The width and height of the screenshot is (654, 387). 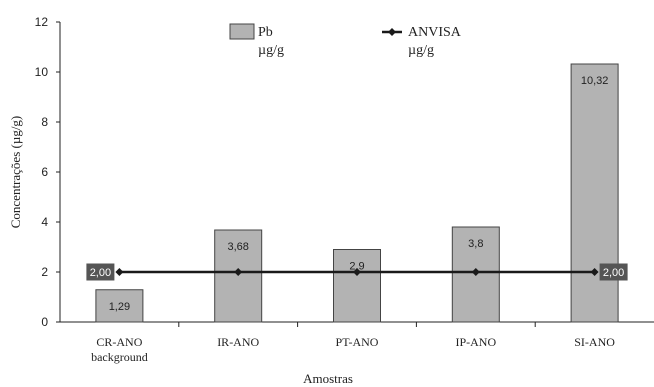 I want to click on legend-label-pb-line1: Pb, so click(x=265, y=32).